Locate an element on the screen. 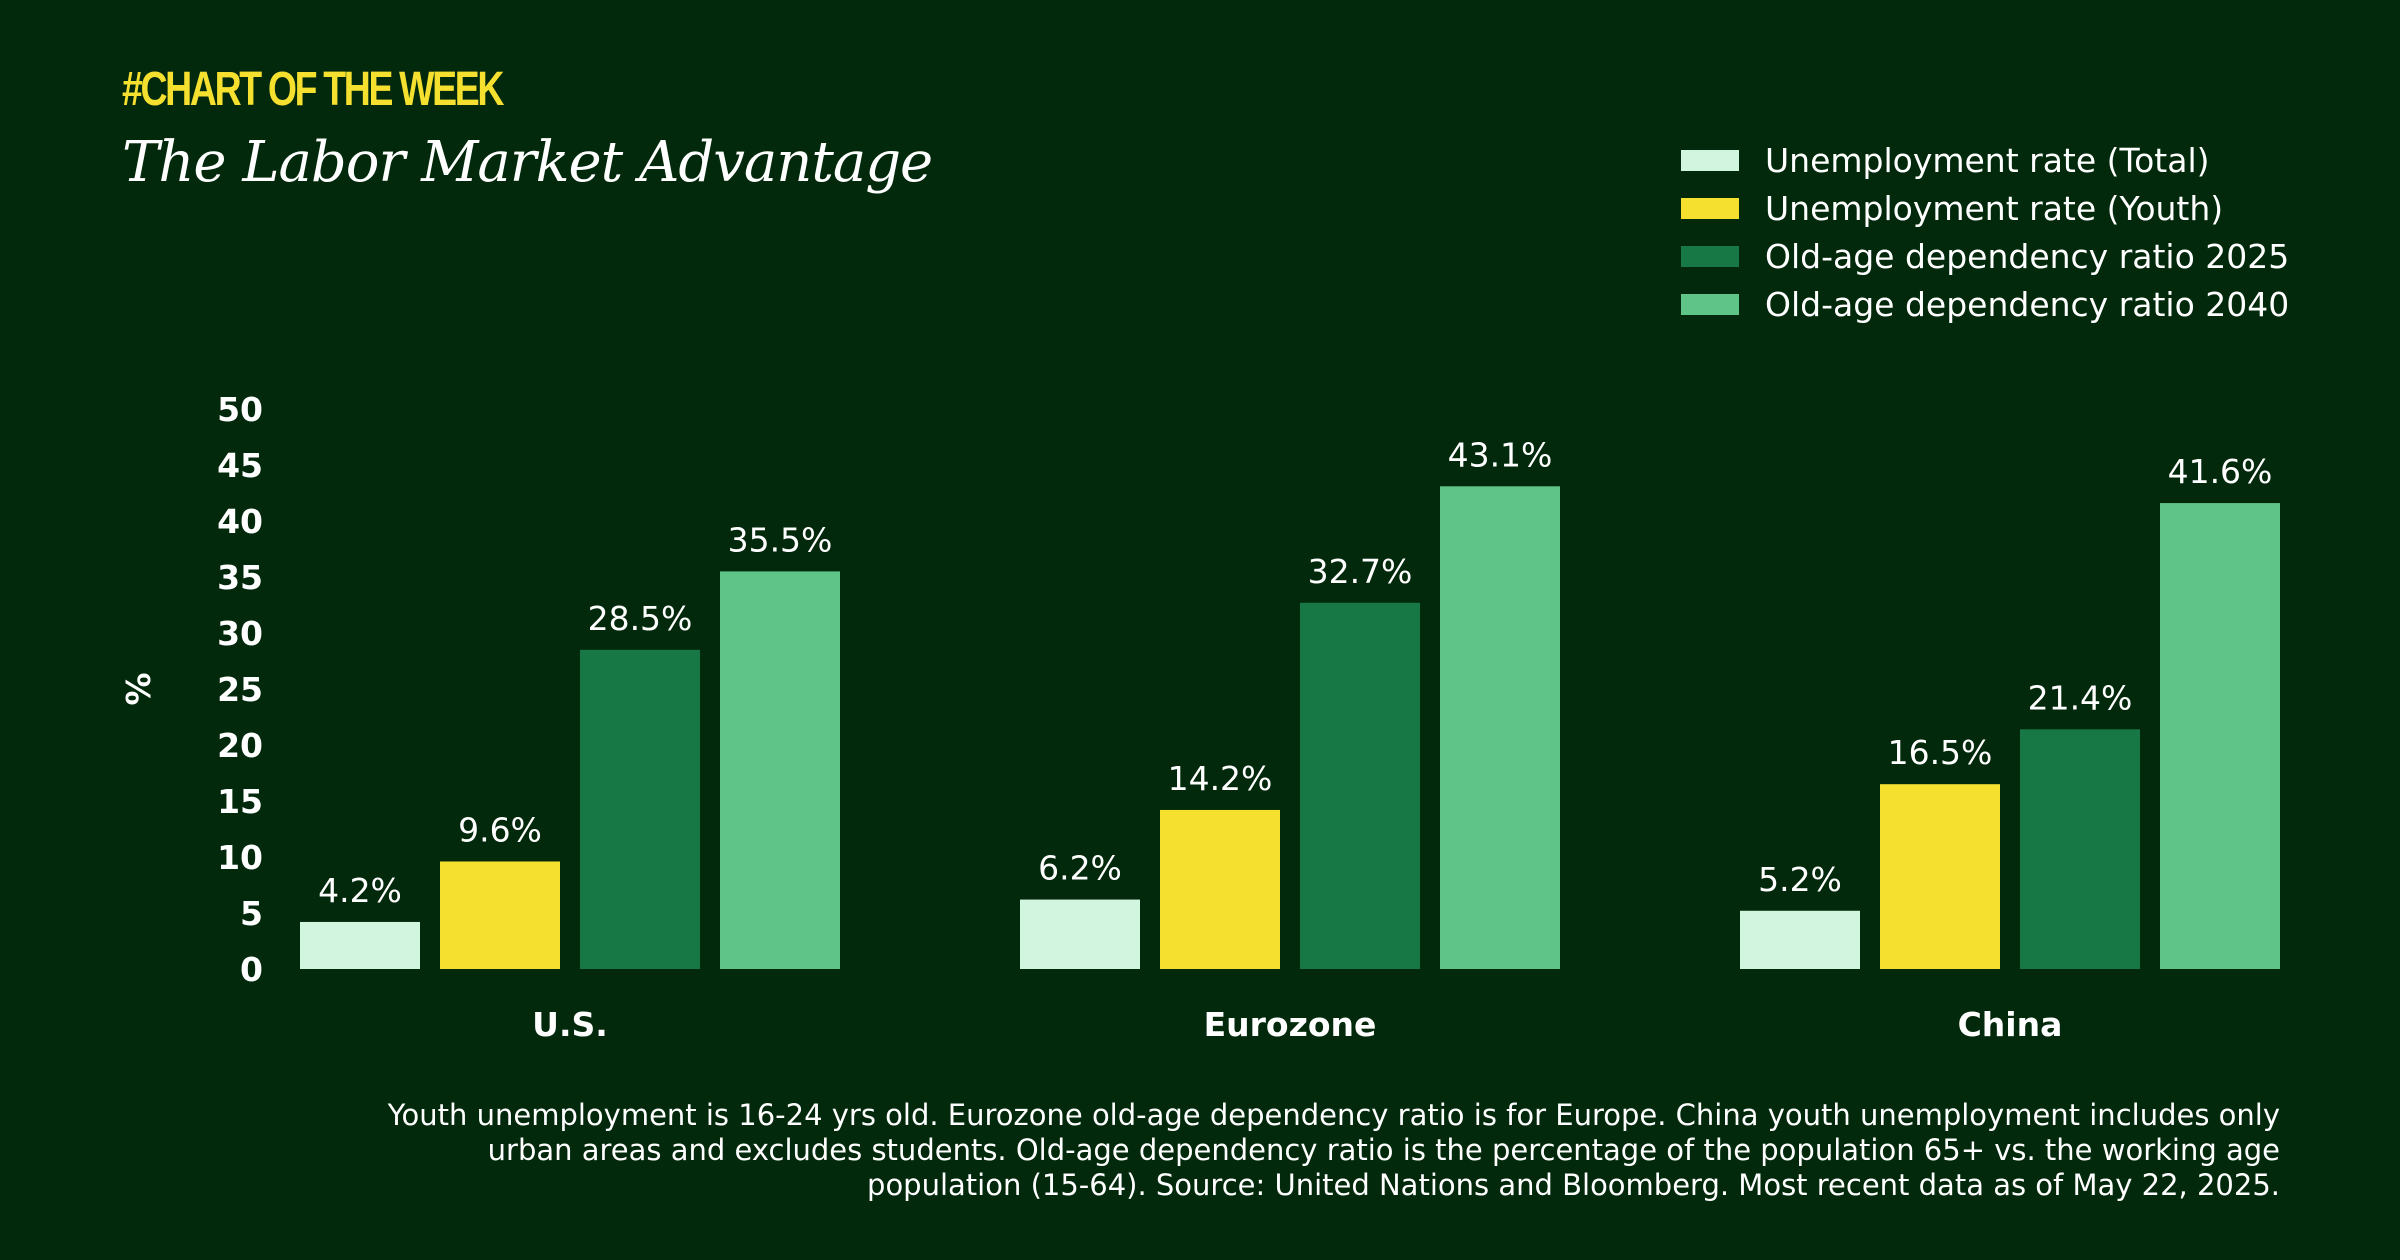 The width and height of the screenshot is (2400, 1260). y-tick-label: 30 is located at coordinates (240, 633).